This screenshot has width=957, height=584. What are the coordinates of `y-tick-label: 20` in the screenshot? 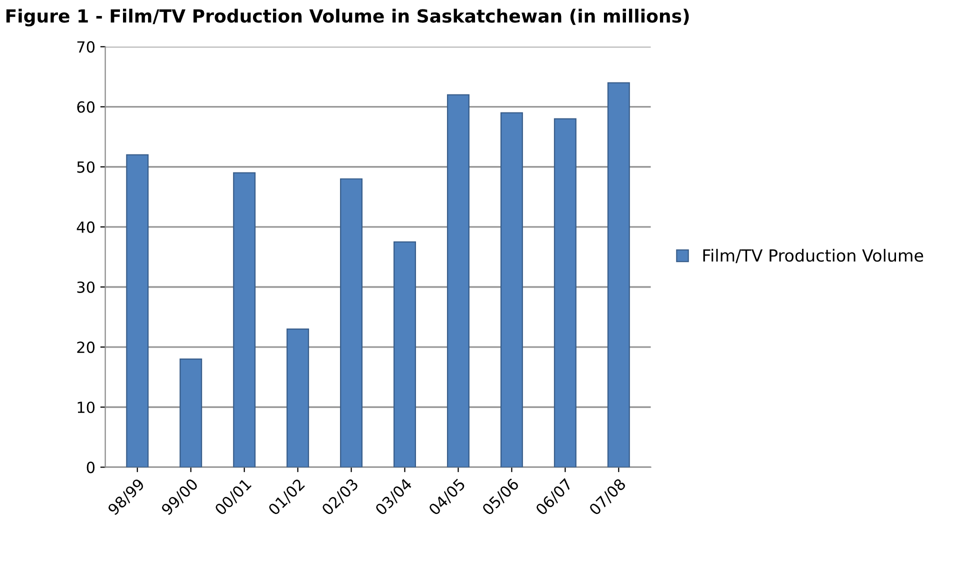 It's located at (86, 348).